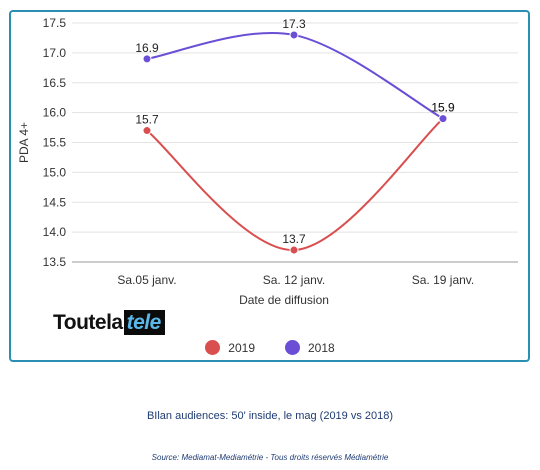  Describe the element at coordinates (146, 280) in the screenshot. I see `x-tick-label: Sa.05 janv.` at that location.